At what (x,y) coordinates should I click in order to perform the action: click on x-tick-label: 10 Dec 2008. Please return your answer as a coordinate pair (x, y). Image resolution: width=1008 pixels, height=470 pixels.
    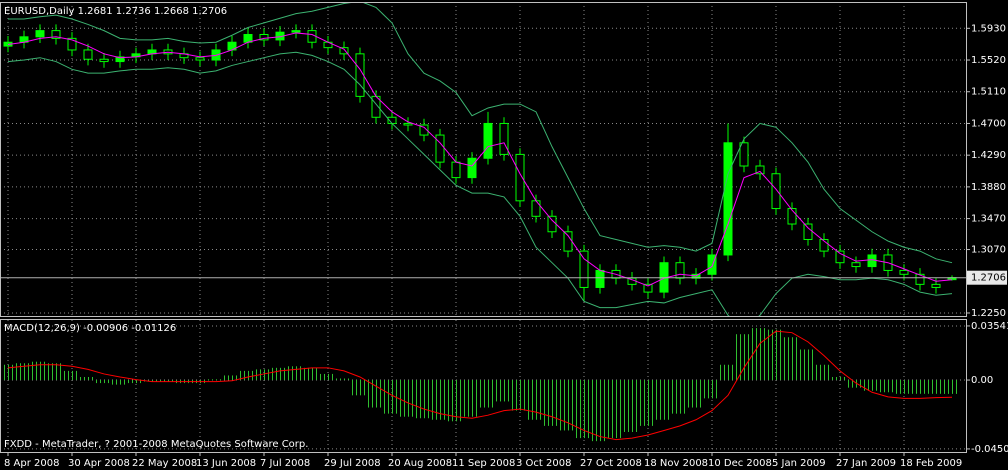
    Looking at the image, I should click on (740, 463).